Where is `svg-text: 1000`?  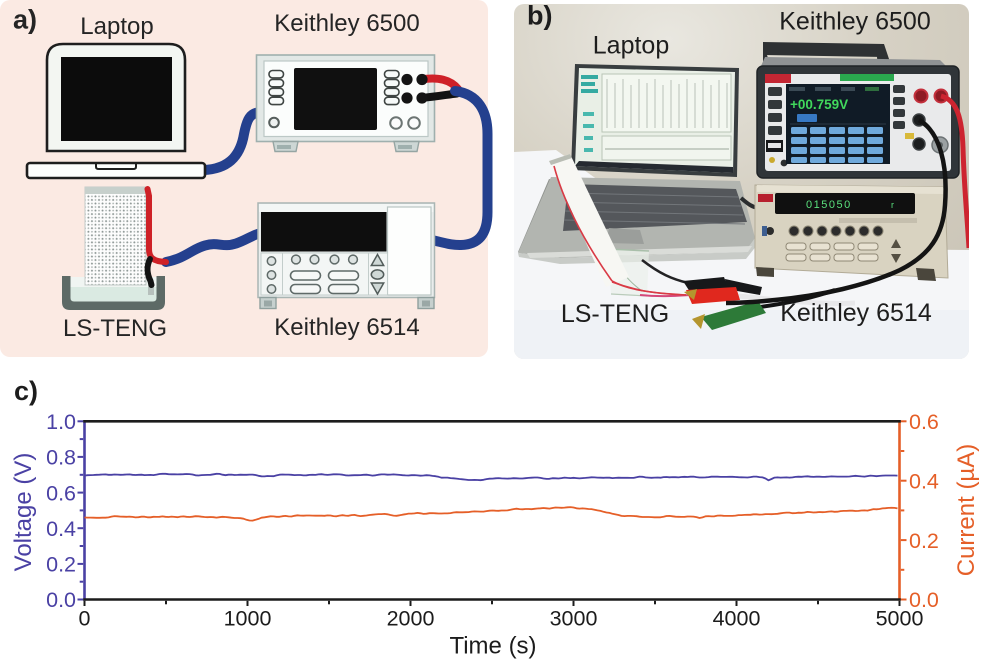
svg-text: 1000 is located at coordinates (248, 619).